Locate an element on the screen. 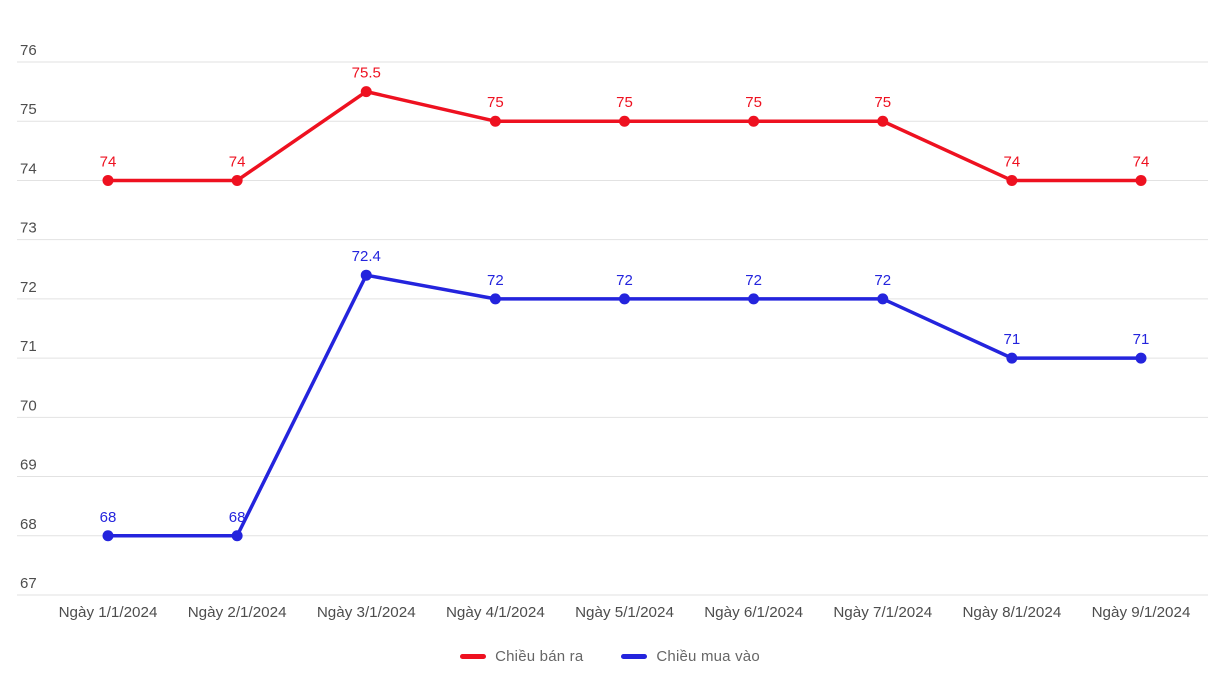  data-label-s1-6: 72 is located at coordinates (753, 280).